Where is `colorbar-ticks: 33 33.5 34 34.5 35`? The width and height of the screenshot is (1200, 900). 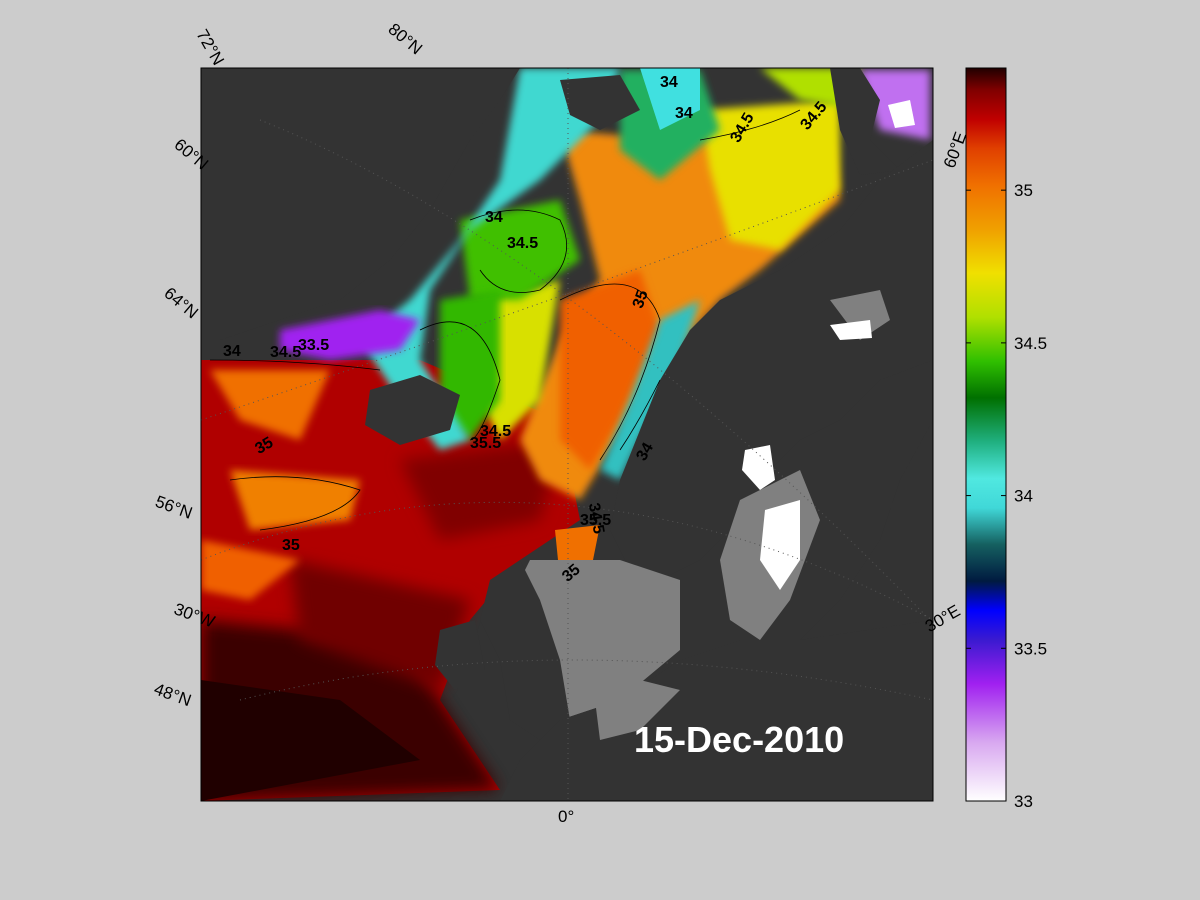 colorbar-ticks: 33 33.5 34 34.5 35 is located at coordinates (1006, 496).